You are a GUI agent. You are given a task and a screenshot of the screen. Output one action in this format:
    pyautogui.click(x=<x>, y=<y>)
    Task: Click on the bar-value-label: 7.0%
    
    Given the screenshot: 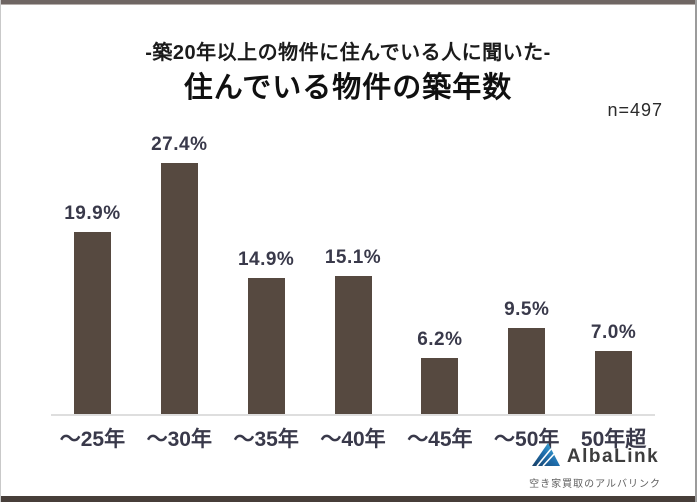 What is the action you would take?
    pyautogui.click(x=613, y=332)
    